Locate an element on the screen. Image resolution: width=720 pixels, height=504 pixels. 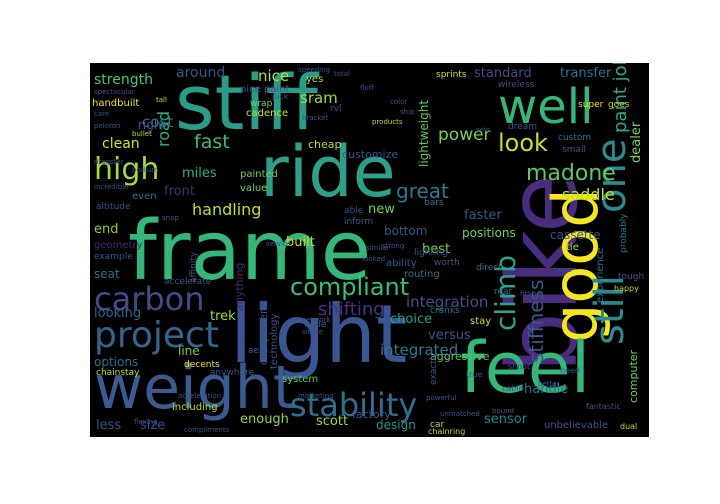
word-cable: cable is located at coordinates (513, 388).